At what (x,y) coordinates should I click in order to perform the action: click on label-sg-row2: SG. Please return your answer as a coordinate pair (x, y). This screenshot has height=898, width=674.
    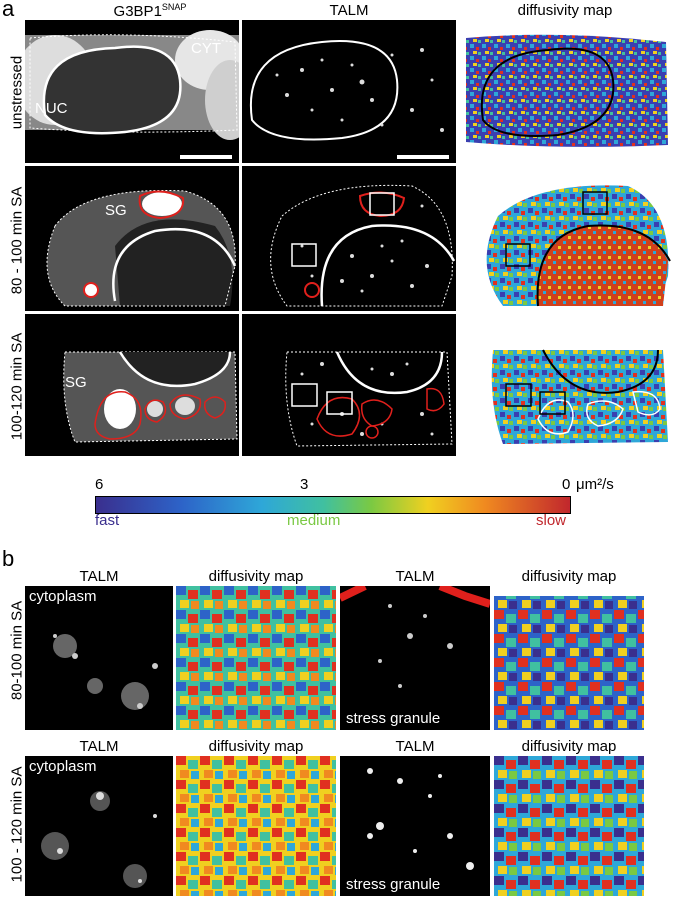
    Looking at the image, I should click on (116, 210).